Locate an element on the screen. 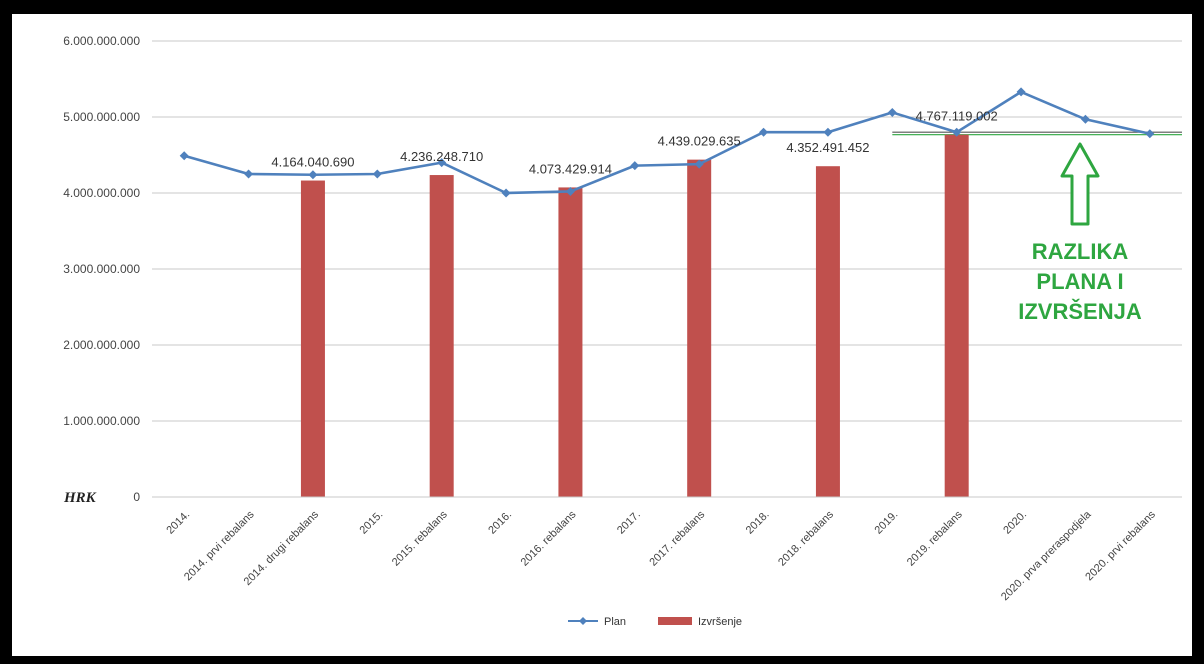  x-tick-label: 2016. rebalans is located at coordinates (549, 538).